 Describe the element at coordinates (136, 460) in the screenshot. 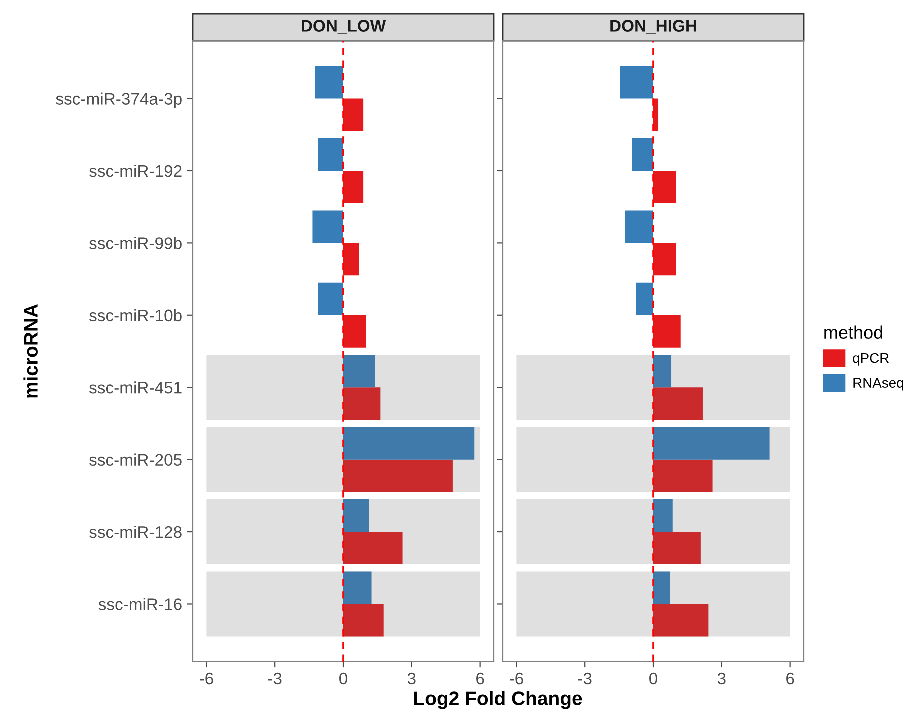

I see `y-tick-label: ssc-miR-205` at that location.